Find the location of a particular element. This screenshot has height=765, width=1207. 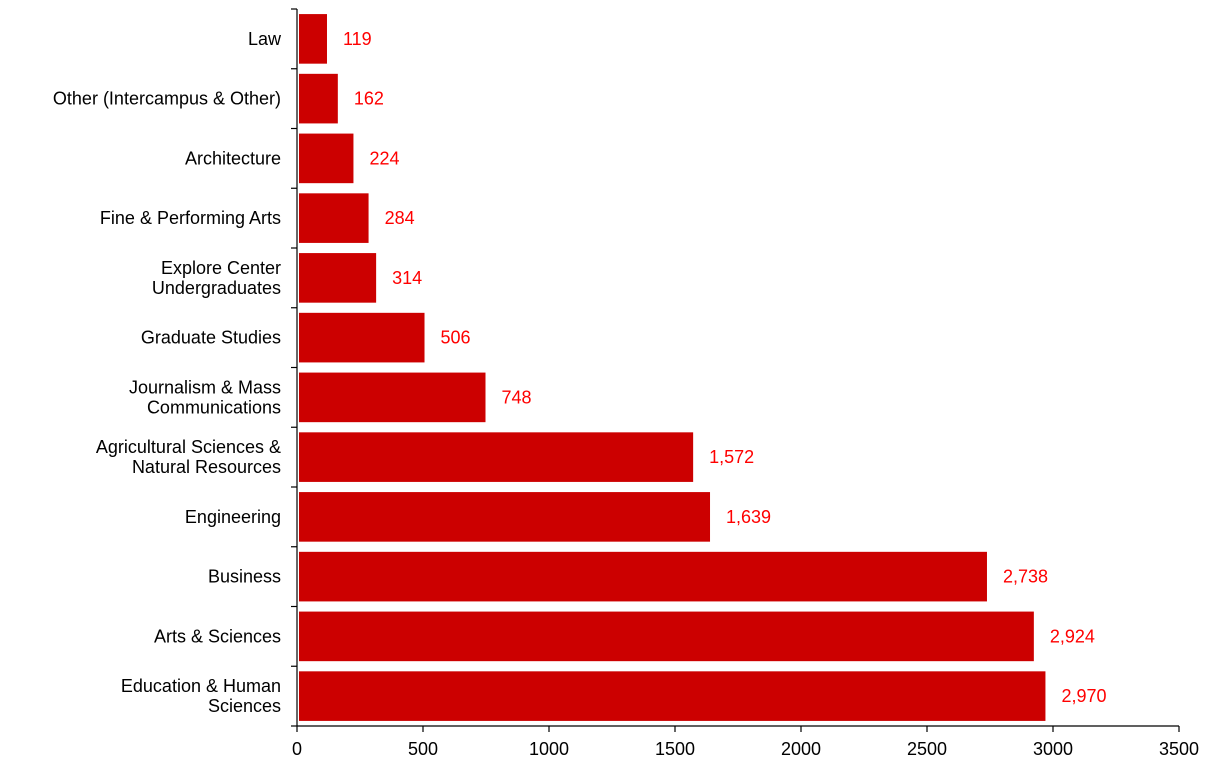

category-label-line: Law is located at coordinates (265, 39).